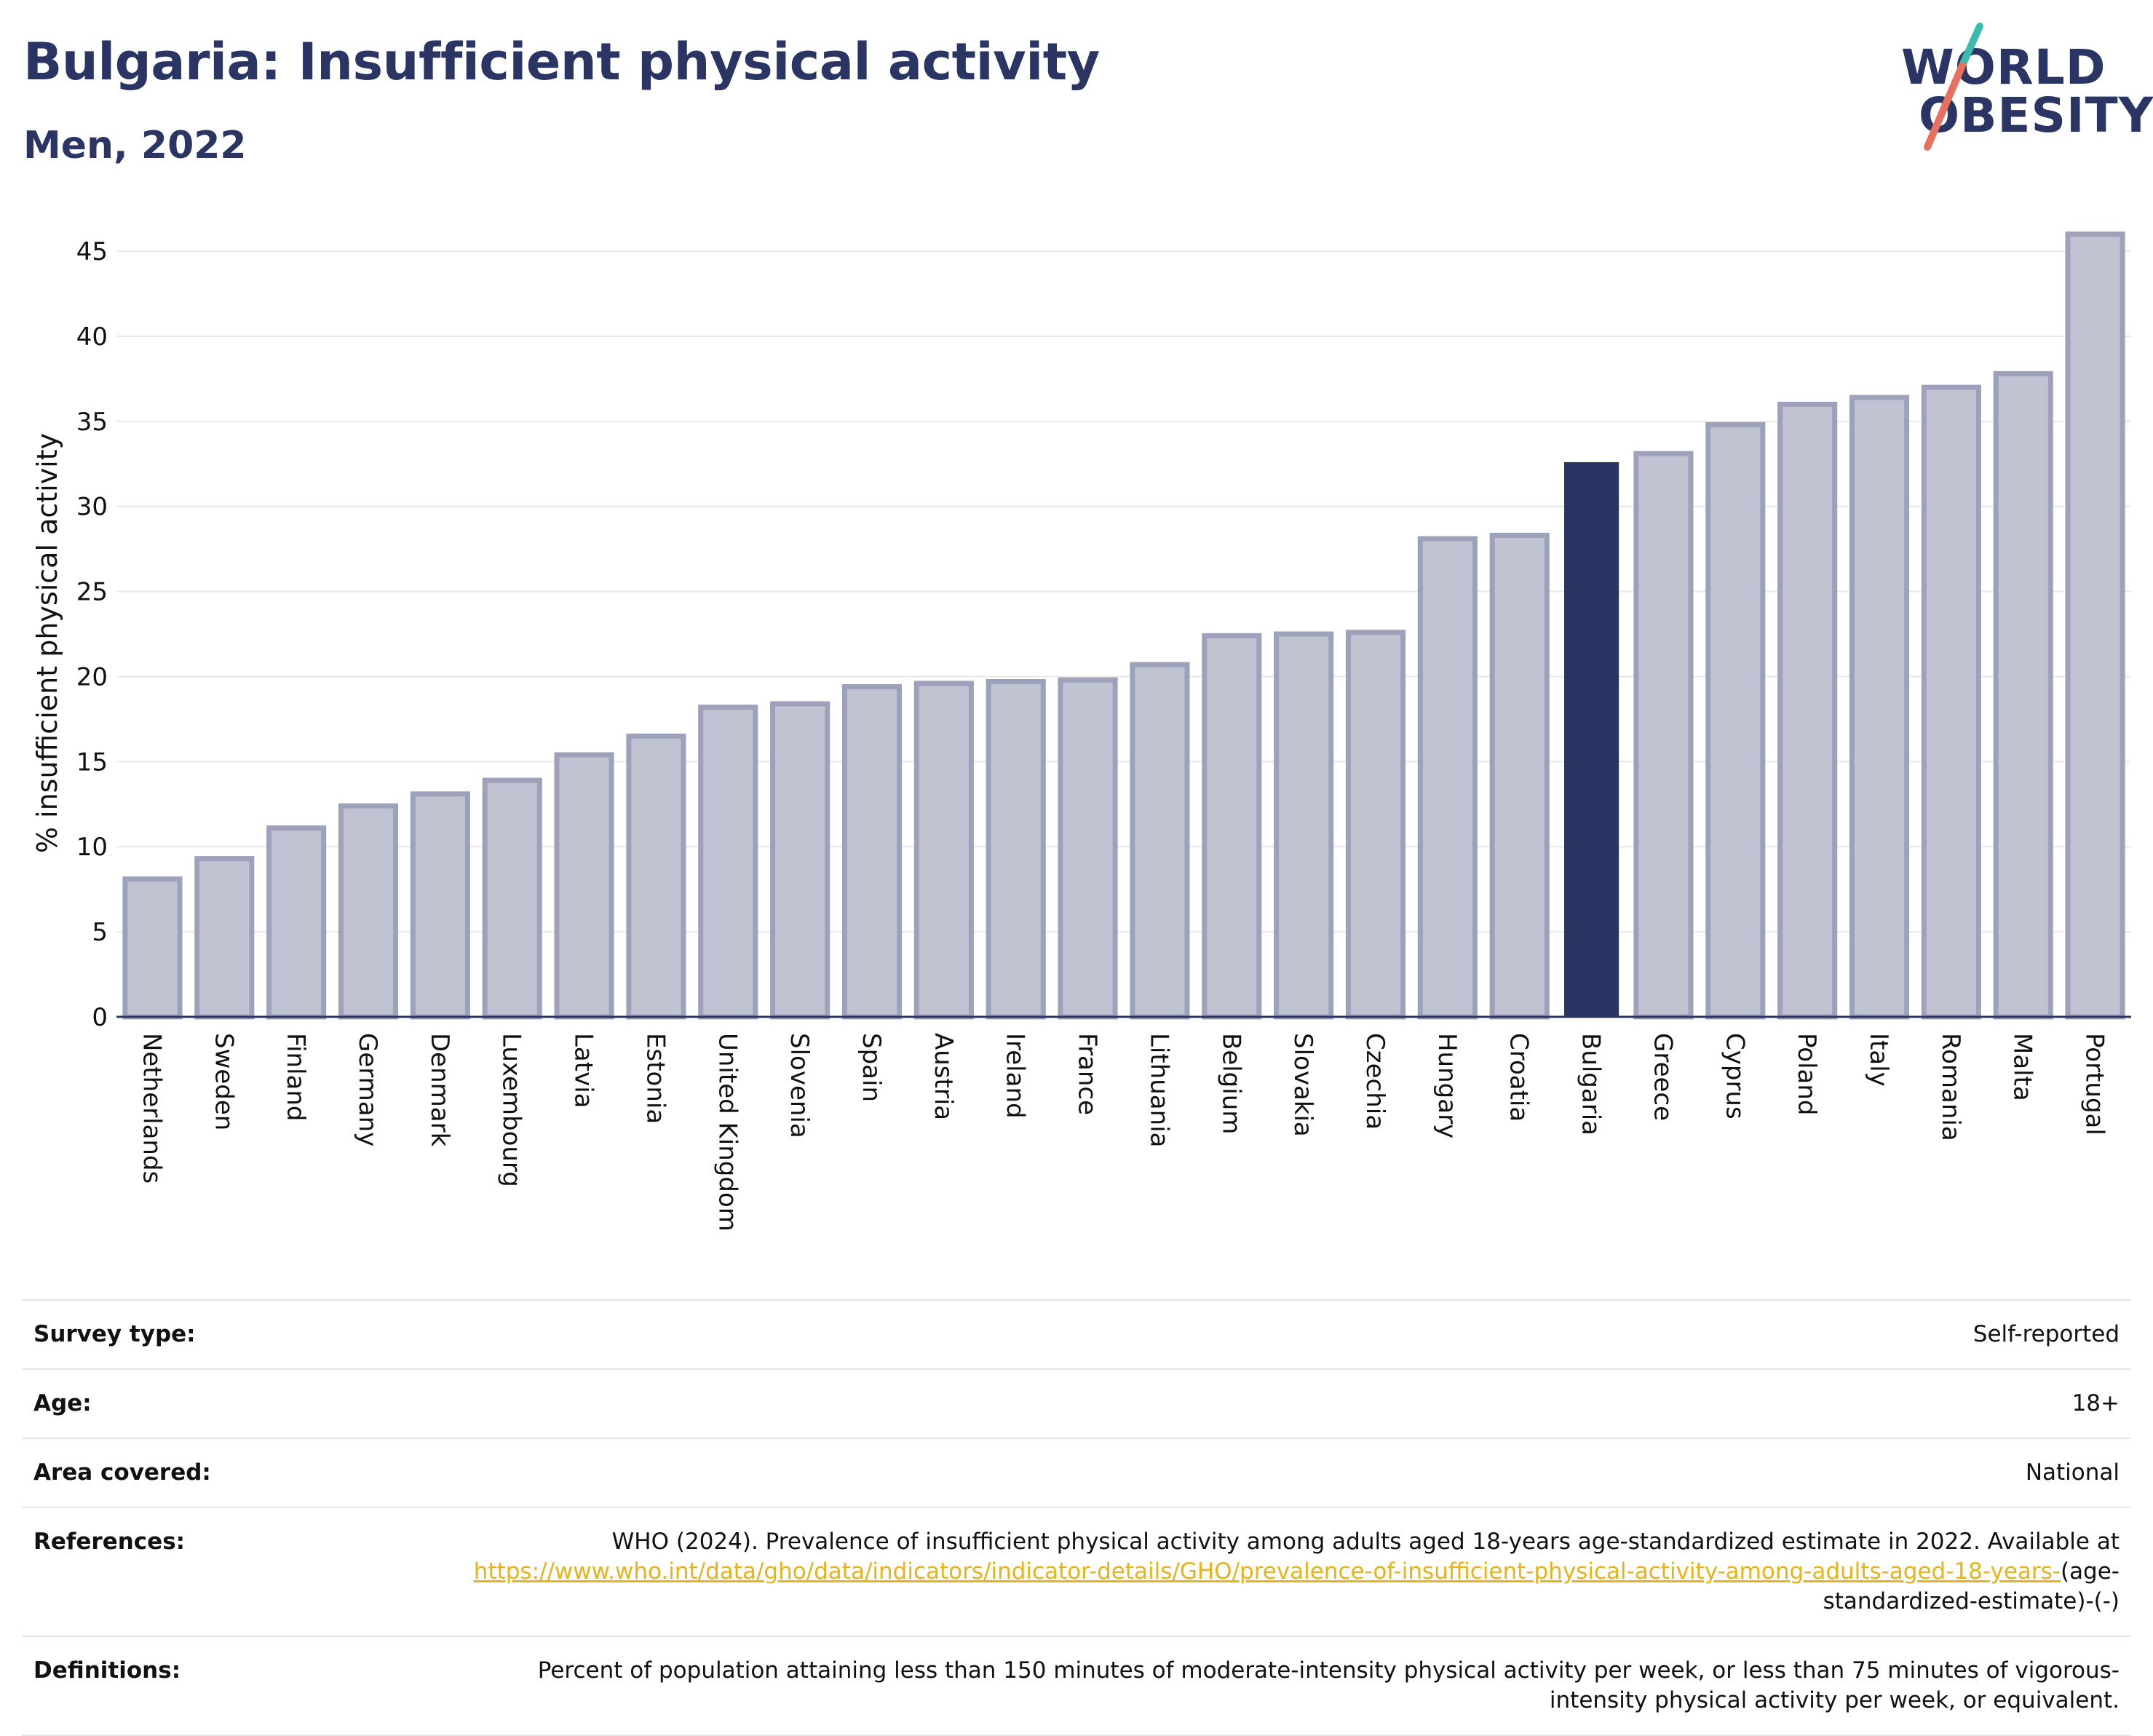  I want to click on bar-austria, so click(943, 850).